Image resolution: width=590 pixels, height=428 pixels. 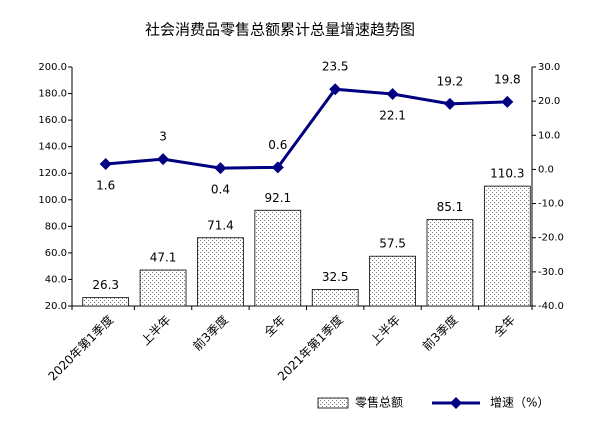 What do you see at coordinates (52, 173) in the screenshot?
I see `y-tick-label: 120.0` at bounding box center [52, 173].